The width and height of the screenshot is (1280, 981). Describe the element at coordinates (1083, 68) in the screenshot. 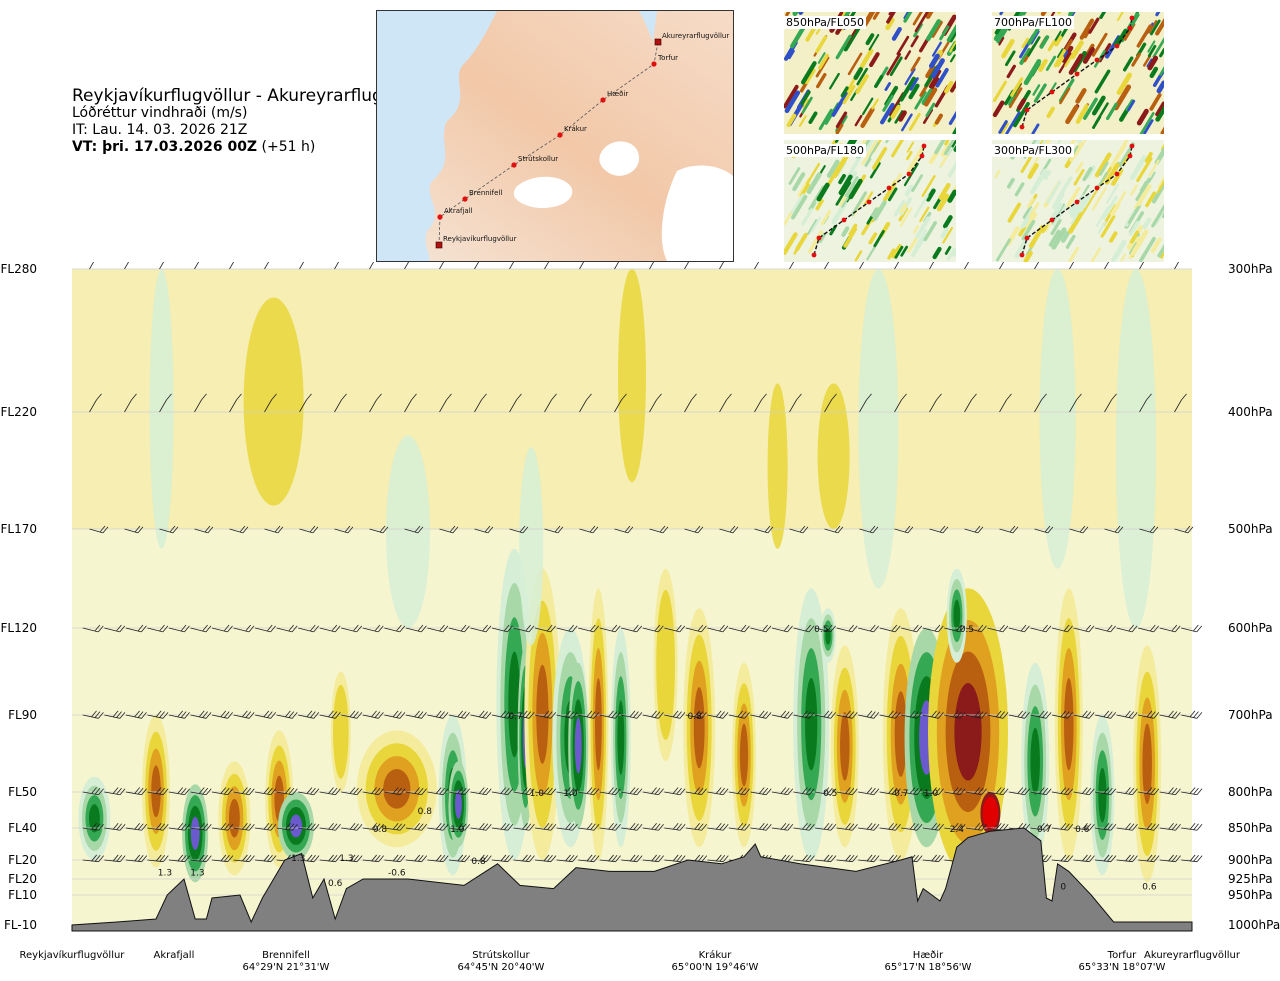

I see `thumb-700: 700hPa/FL100` at that location.